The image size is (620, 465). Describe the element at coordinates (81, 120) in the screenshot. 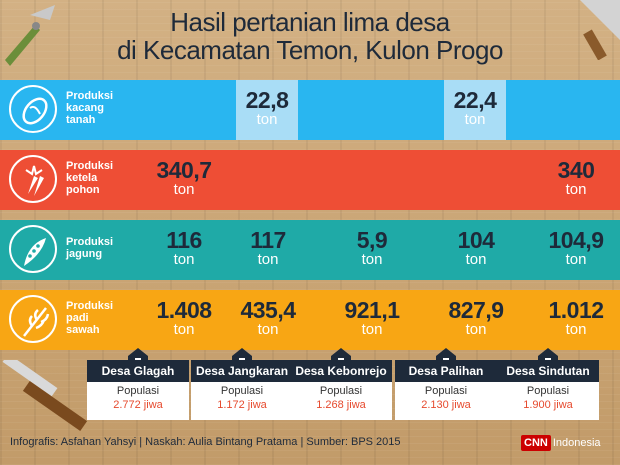

I see `row-label-line: tanah` at that location.